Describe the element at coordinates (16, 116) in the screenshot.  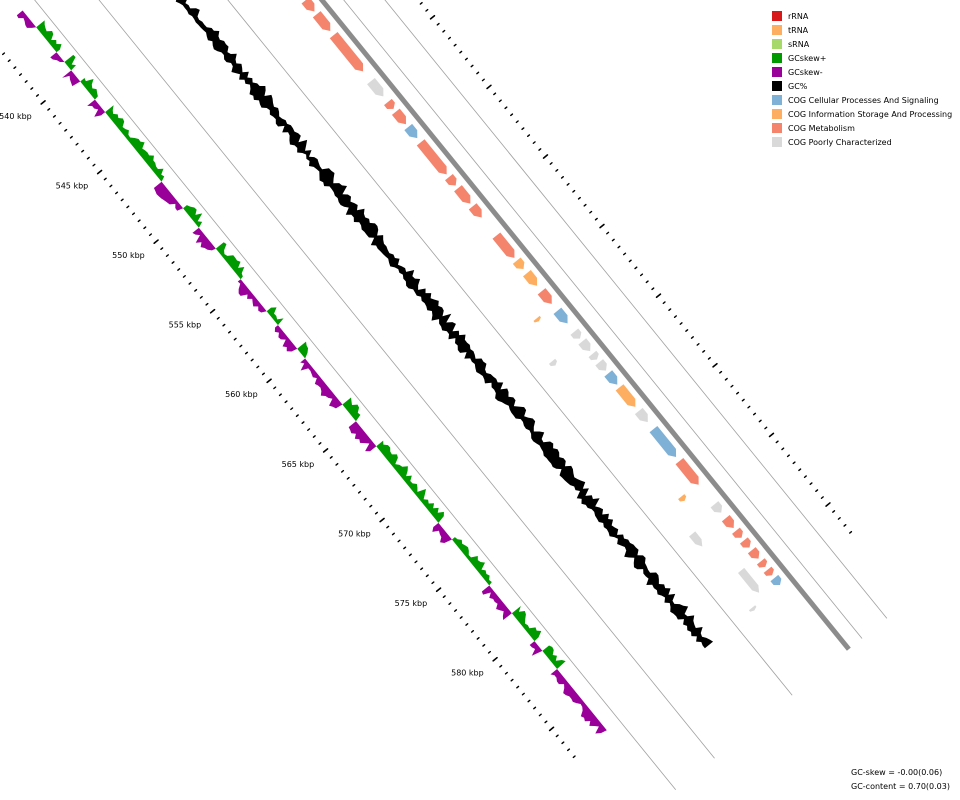
I see `scale-tick-label: 540 kbp` at that location.